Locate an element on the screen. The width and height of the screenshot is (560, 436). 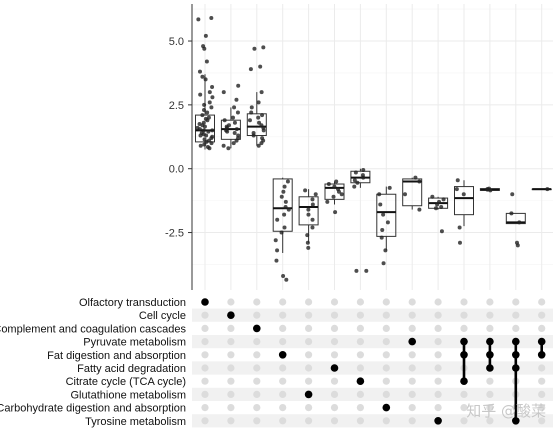
set-label: Olfactory transduction is located at coordinates (132, 303).